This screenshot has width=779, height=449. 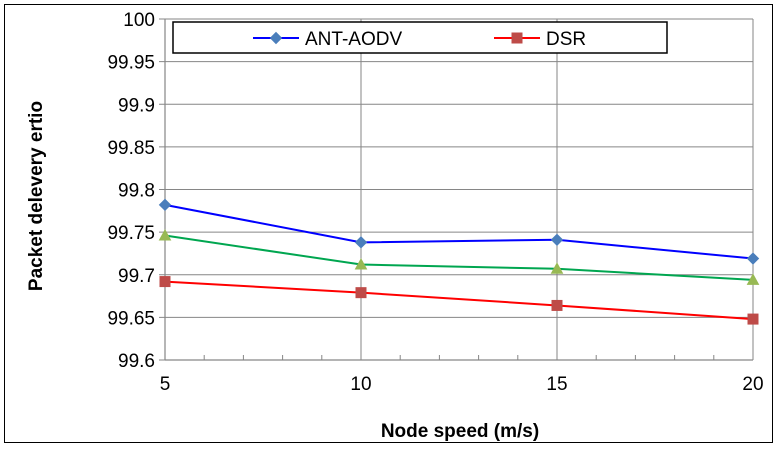 I want to click on y-tick-labels: 99.6 99.65 99.7 99.75 99.8 99.85 99.9 99.95 100, so click(x=131, y=191).